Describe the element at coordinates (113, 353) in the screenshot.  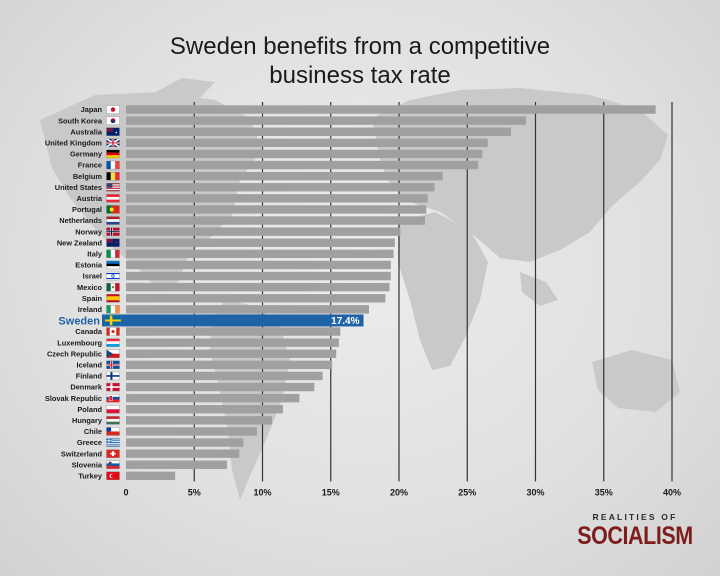
I see `czech-flag-icon` at that location.